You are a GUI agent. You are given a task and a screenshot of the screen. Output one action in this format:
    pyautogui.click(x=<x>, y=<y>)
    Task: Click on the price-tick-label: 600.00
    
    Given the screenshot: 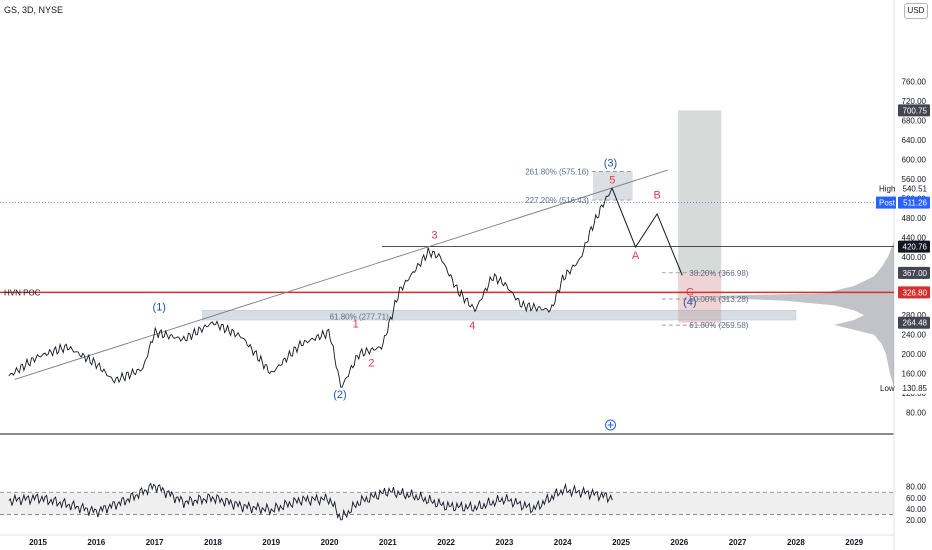 What is the action you would take?
    pyautogui.click(x=914, y=159)
    